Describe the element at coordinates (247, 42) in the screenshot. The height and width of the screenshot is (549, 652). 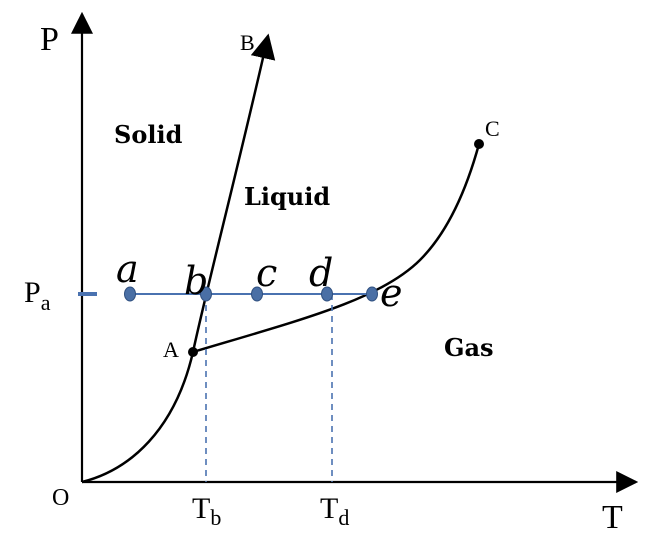
I see `fusion-end-label: B` at that location.